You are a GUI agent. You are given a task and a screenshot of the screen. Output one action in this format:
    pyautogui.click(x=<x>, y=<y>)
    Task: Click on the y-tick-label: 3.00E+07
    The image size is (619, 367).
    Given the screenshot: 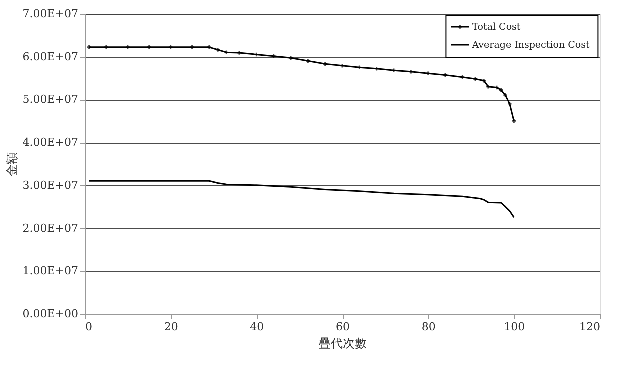 What is the action you would take?
    pyautogui.click(x=50, y=185)
    